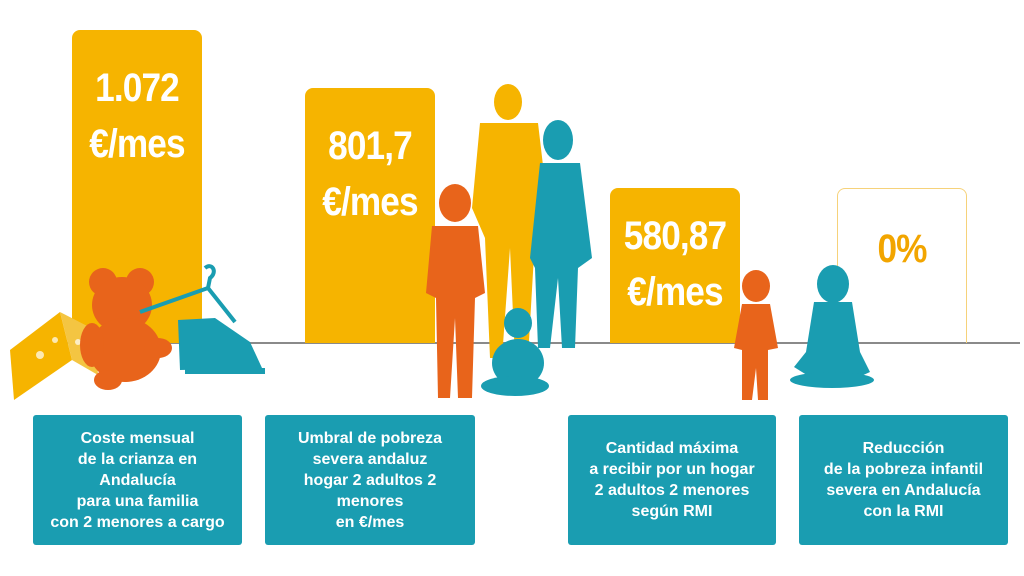 Image resolution: width=1024 pixels, height=576 pixels. I want to click on bar-reduccion: 0%, so click(902, 265).